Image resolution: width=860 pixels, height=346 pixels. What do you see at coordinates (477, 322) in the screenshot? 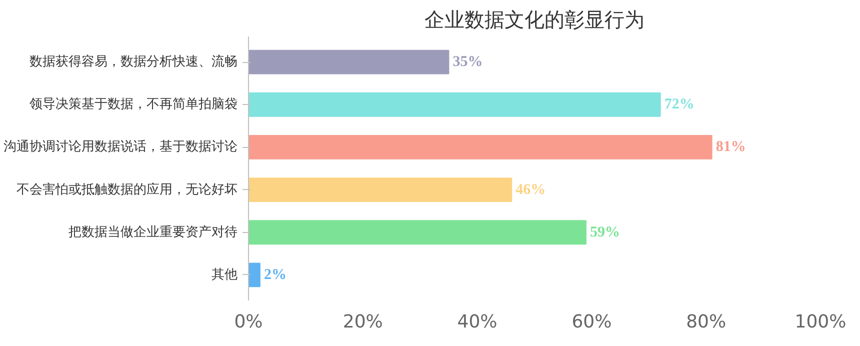
I see `x-tick-label: 40%` at bounding box center [477, 322].